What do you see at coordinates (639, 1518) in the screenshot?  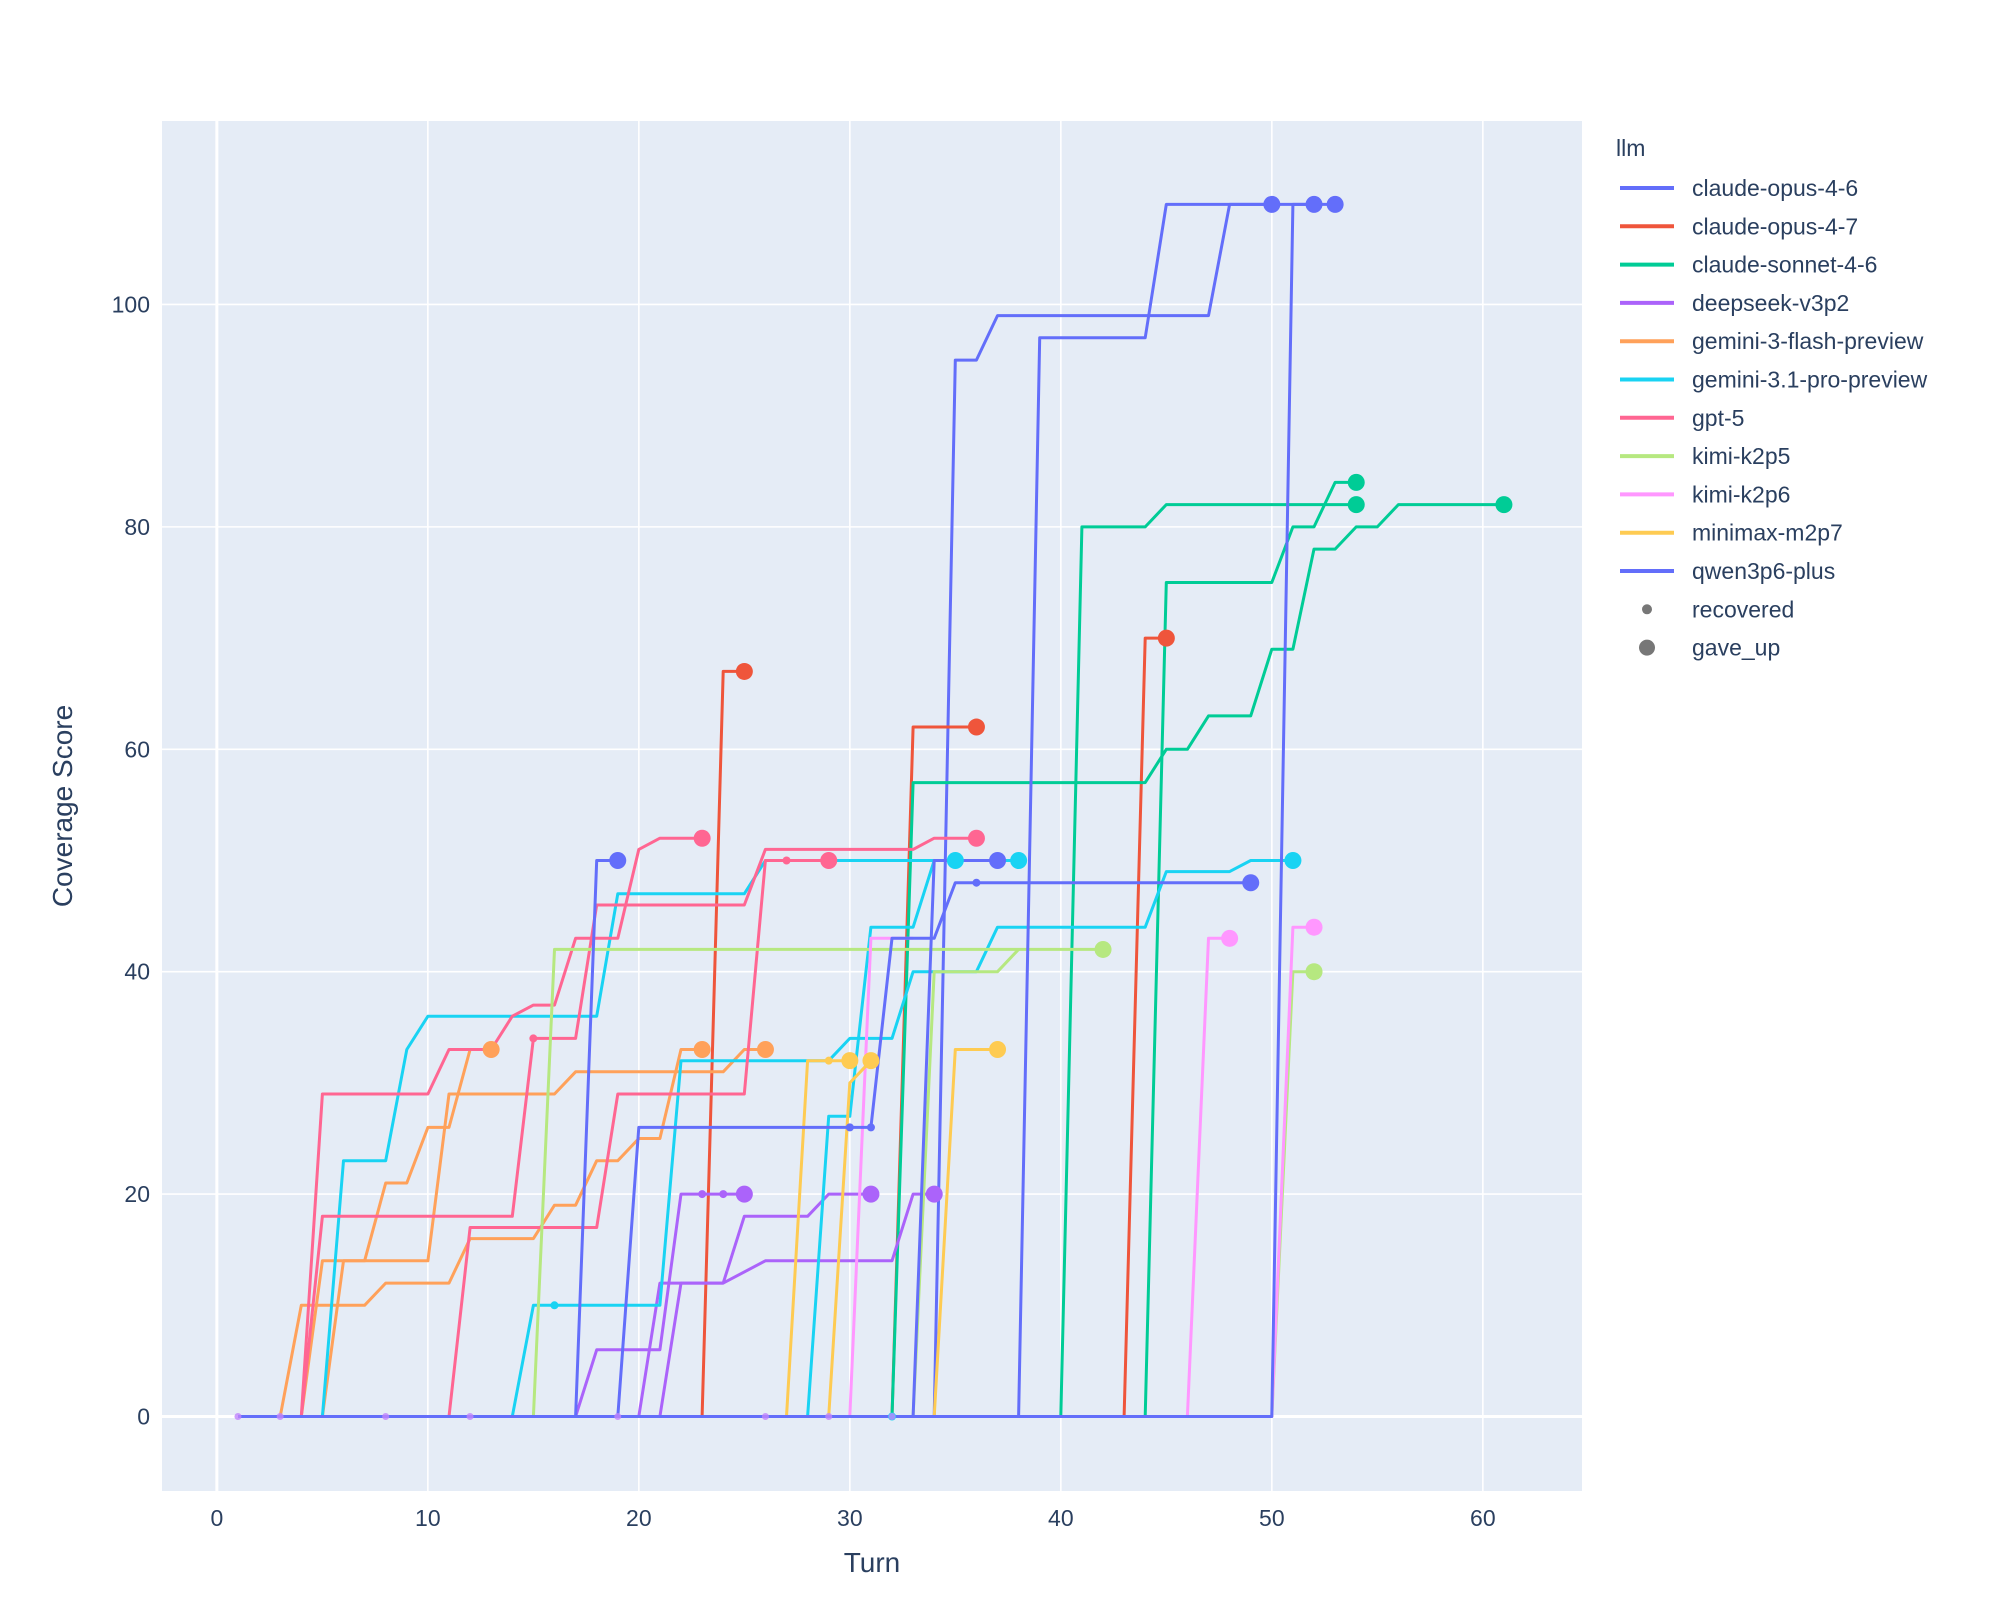 I see `x-tick-label: 20` at bounding box center [639, 1518].